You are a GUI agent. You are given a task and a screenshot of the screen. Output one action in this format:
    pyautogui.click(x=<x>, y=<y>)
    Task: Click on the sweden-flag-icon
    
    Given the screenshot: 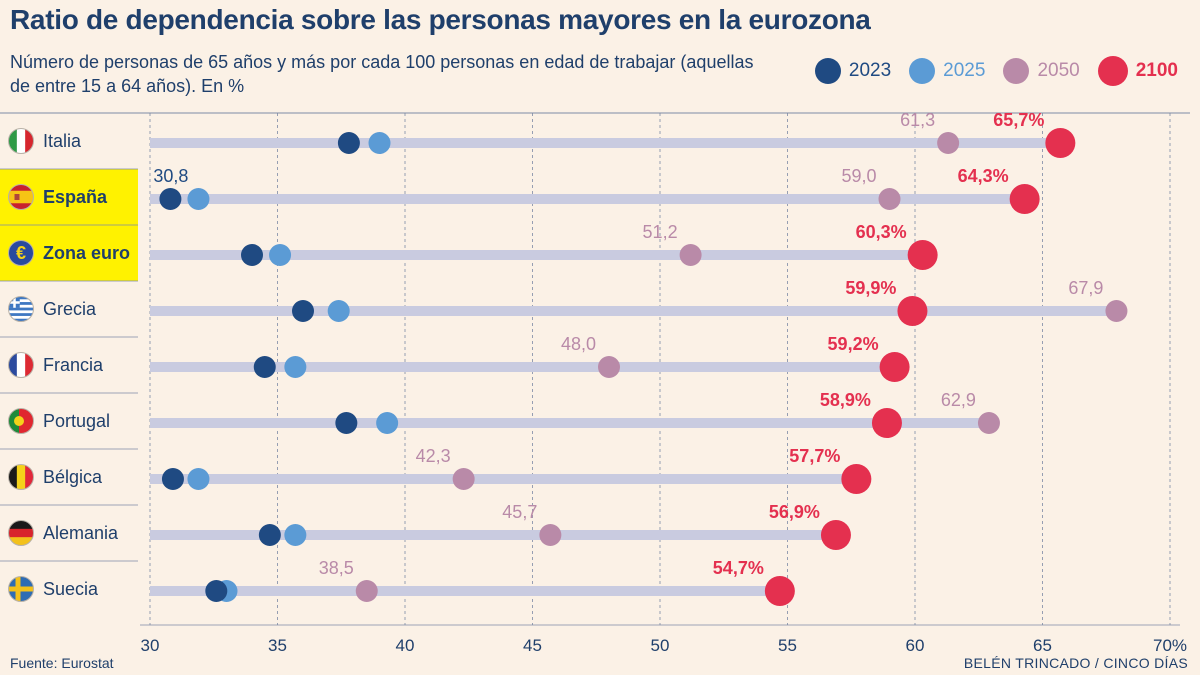 What is the action you would take?
    pyautogui.click(x=21, y=589)
    